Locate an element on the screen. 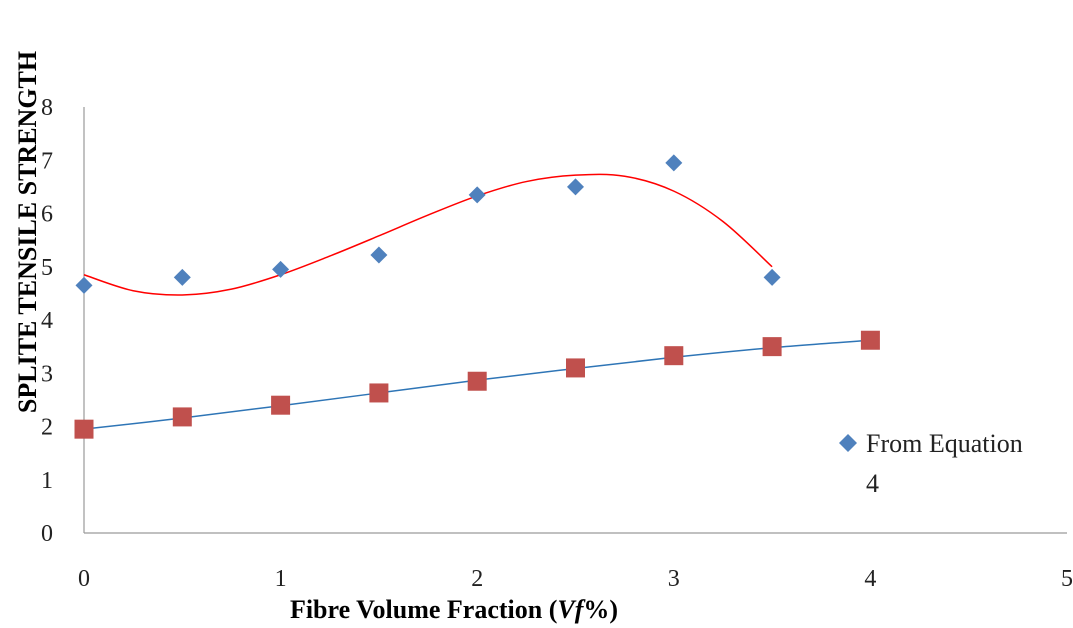  x-axis-title-text: Fibre Volume Fraction ( is located at coordinates (423, 609).